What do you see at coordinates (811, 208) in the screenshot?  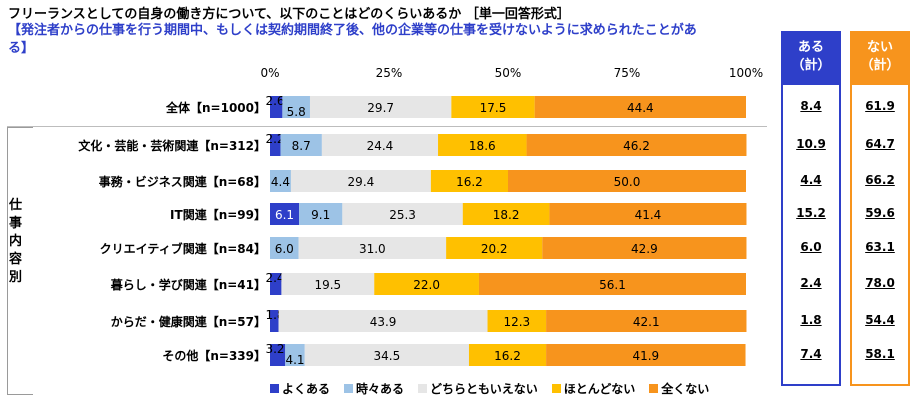 I see `aru-total-box` at bounding box center [811, 208].